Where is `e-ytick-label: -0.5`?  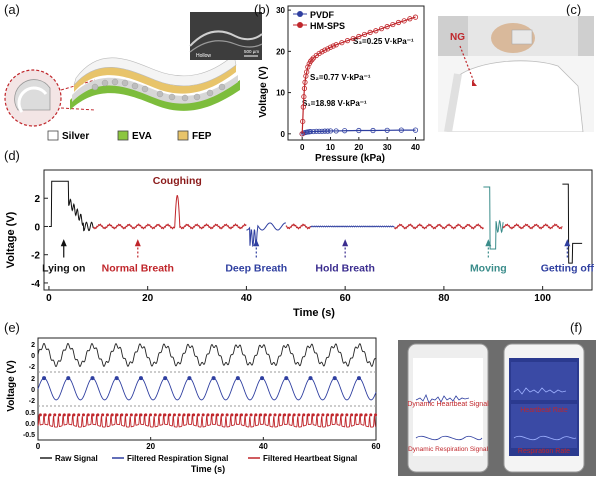
e-ytick-label: -0.5 is located at coordinates (29, 435).